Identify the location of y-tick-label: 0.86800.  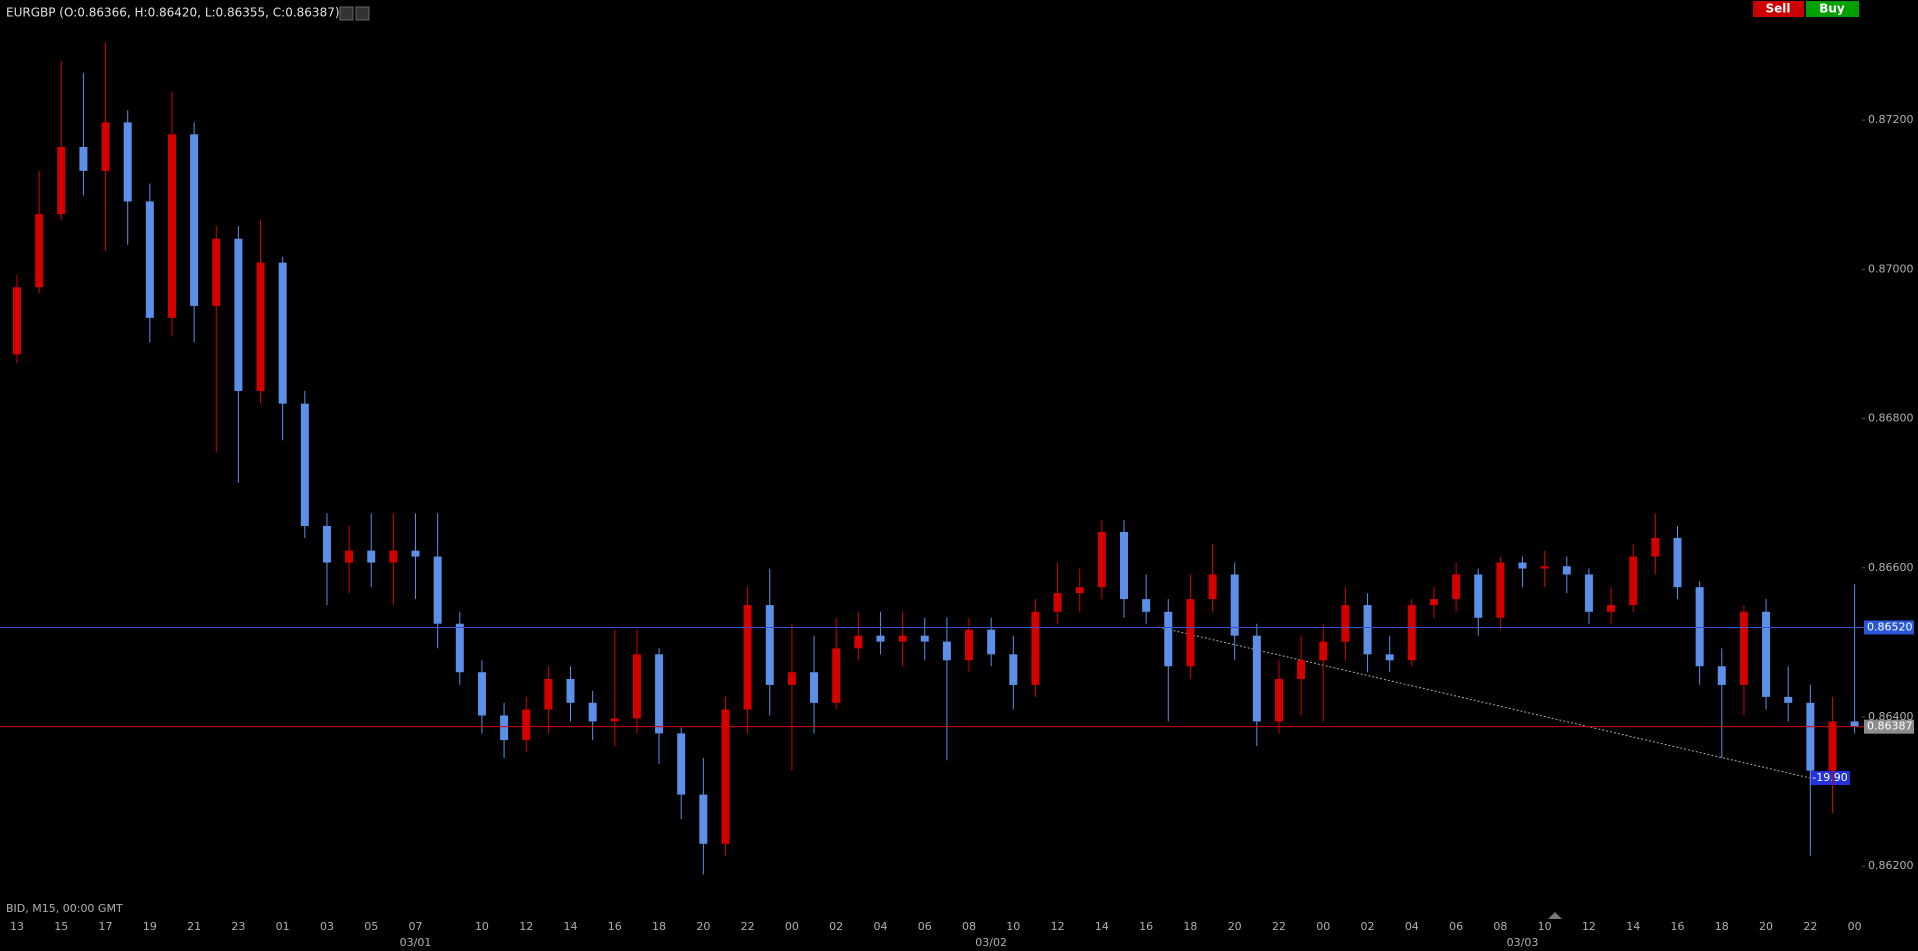
(1891, 418).